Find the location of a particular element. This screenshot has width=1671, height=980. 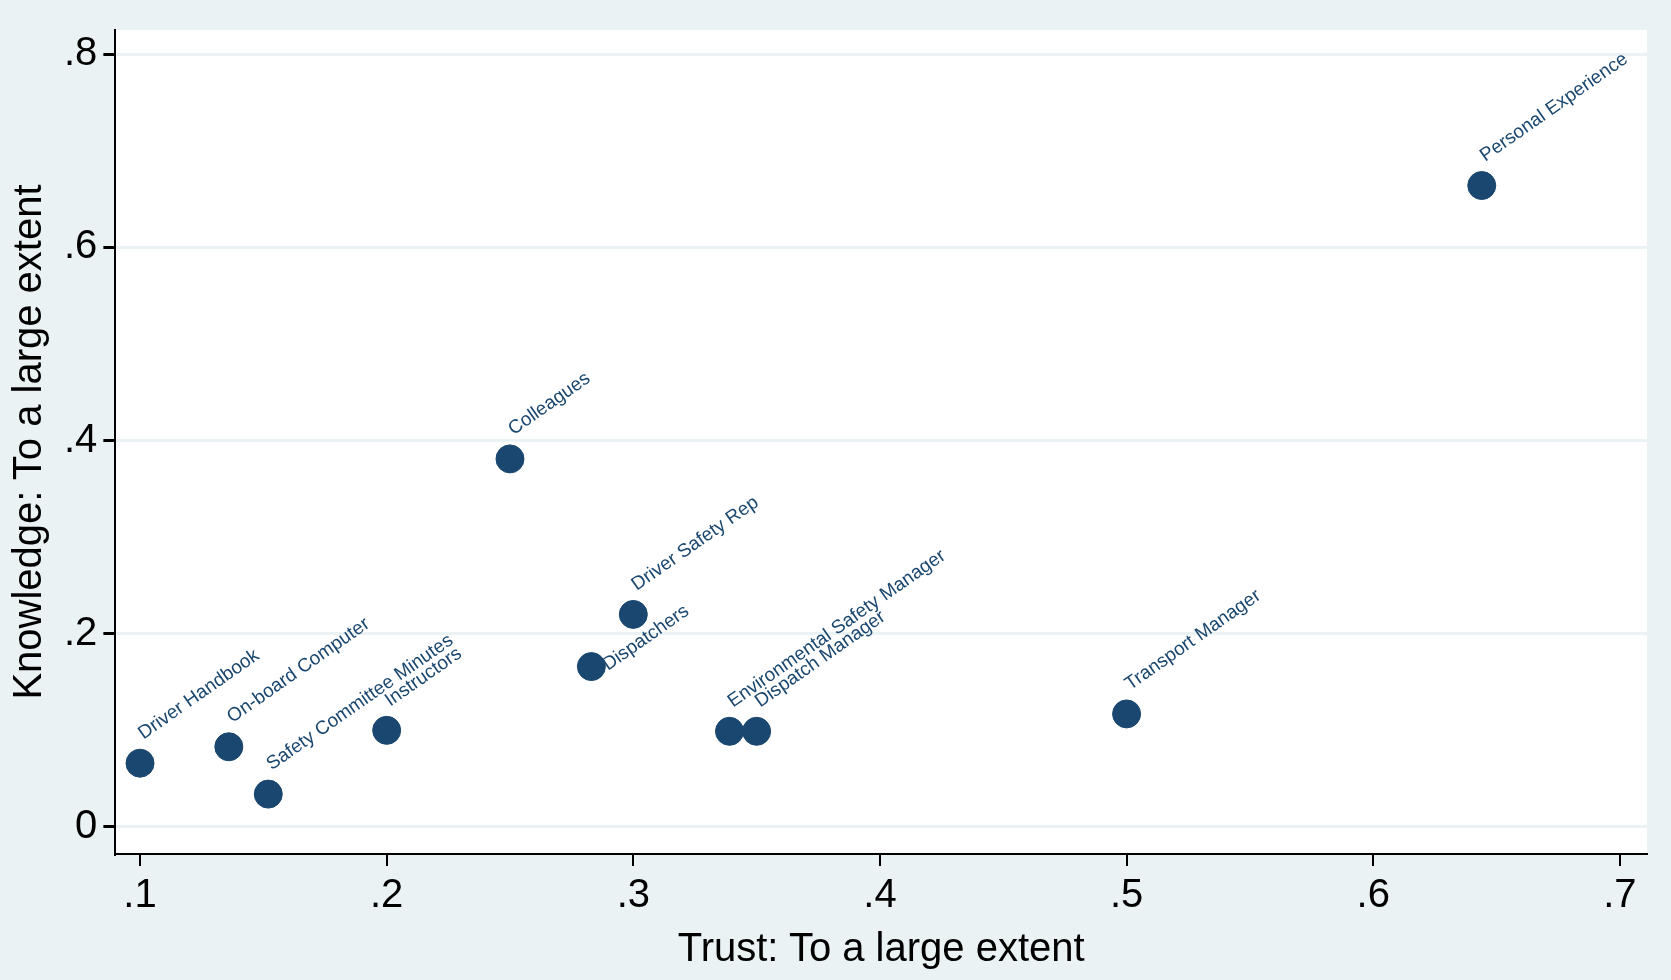

x-tick-label: .1 is located at coordinates (140, 893).